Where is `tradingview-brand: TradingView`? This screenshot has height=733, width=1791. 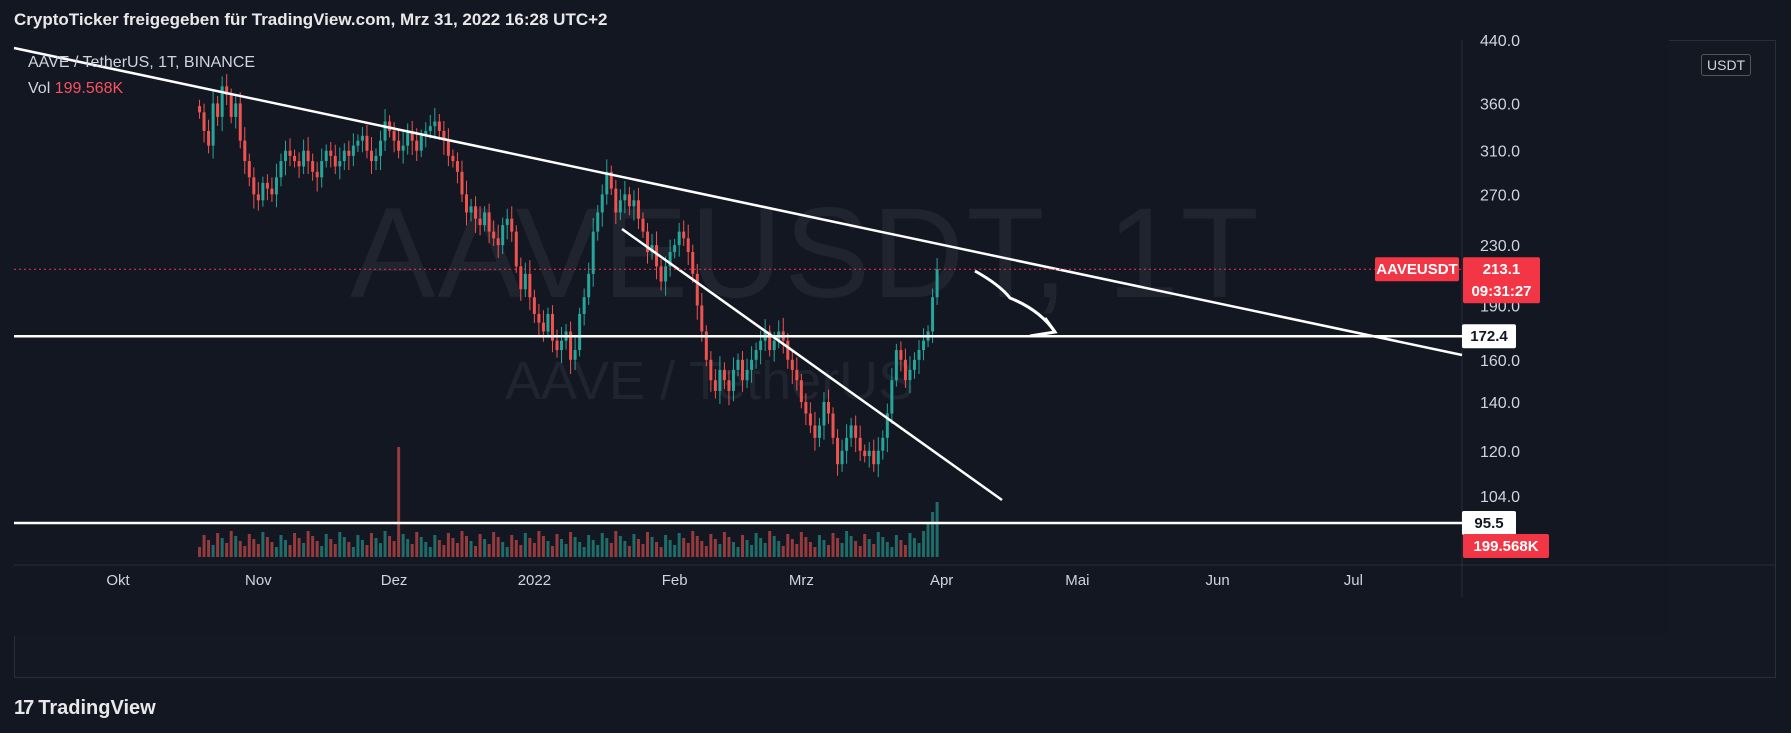
tradingview-brand: TradingView is located at coordinates (97, 707).